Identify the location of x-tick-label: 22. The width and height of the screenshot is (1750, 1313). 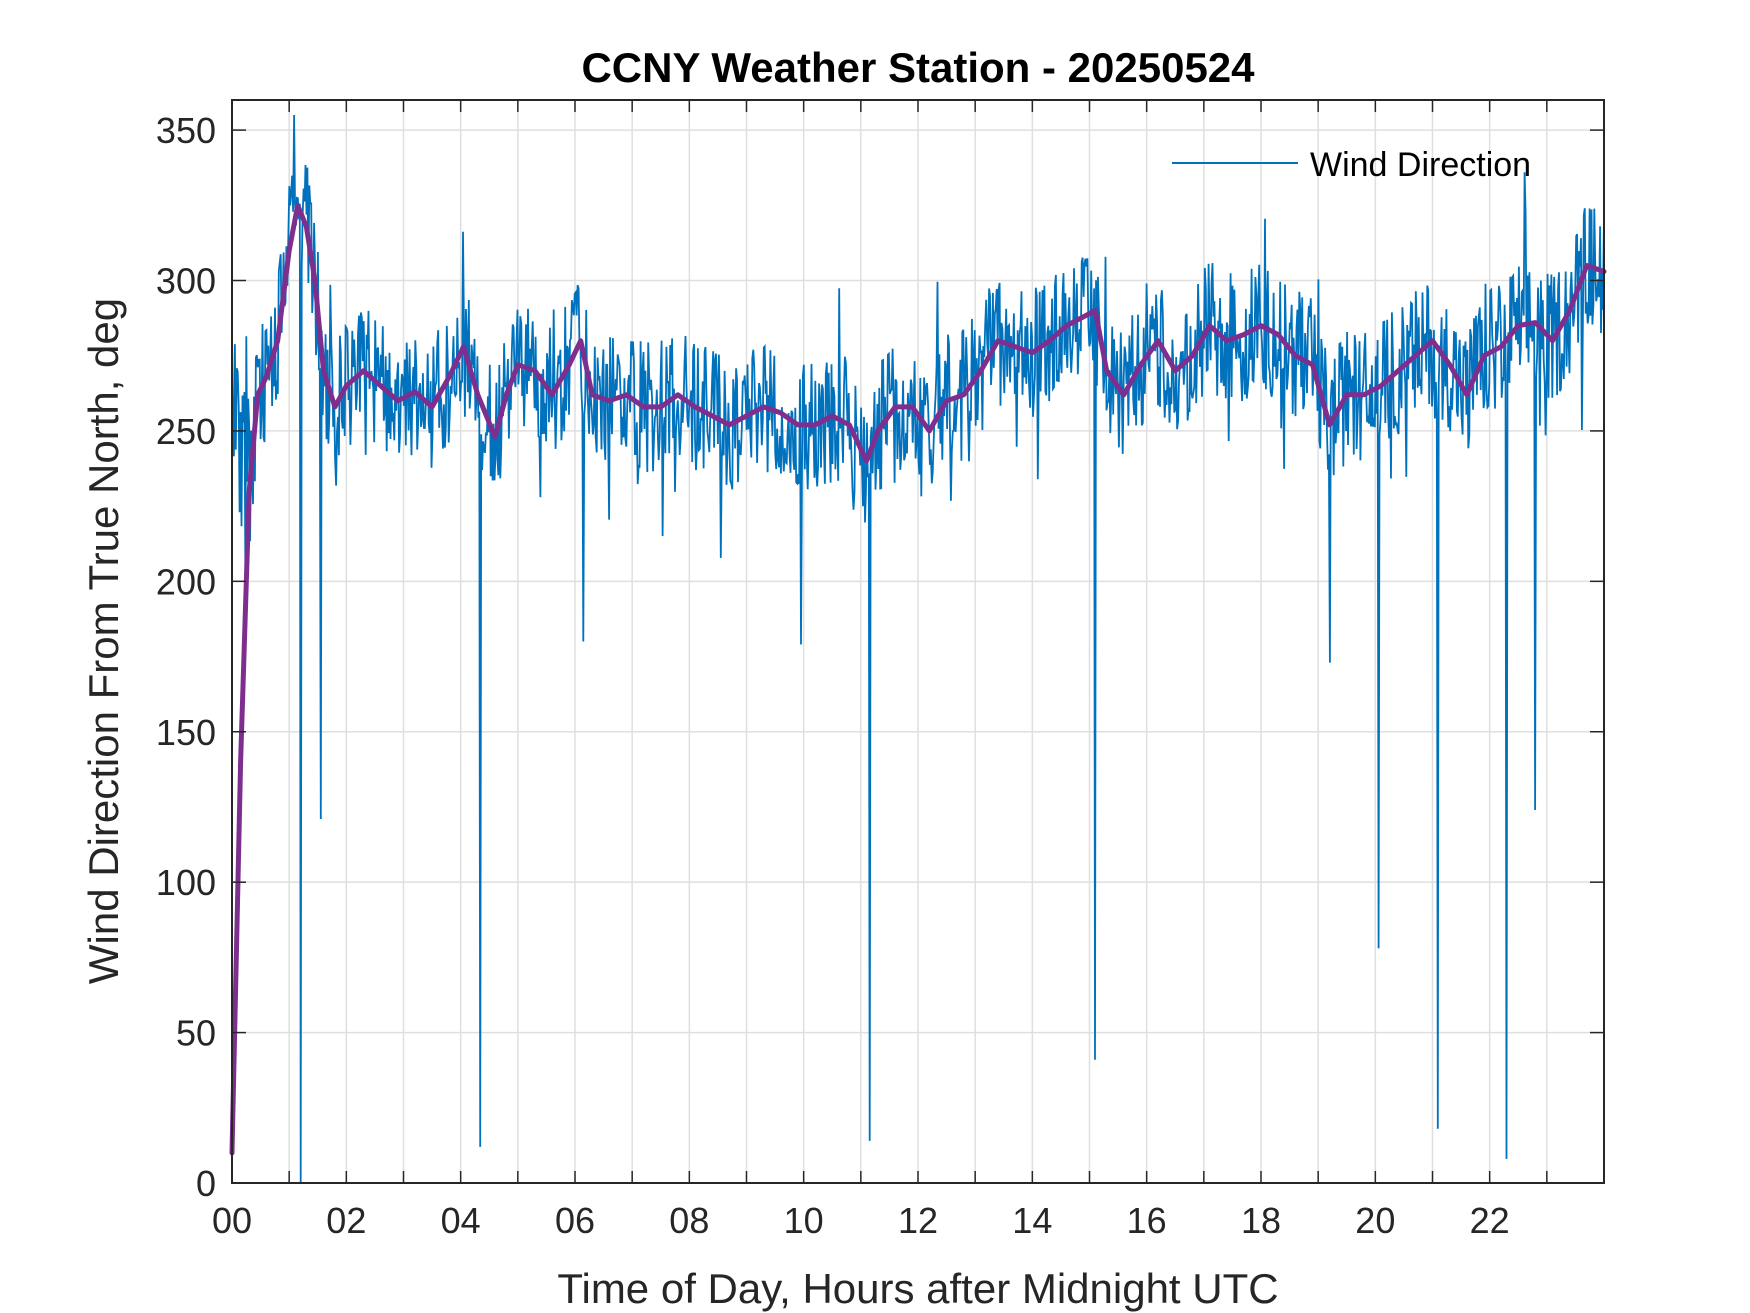
(1490, 1220).